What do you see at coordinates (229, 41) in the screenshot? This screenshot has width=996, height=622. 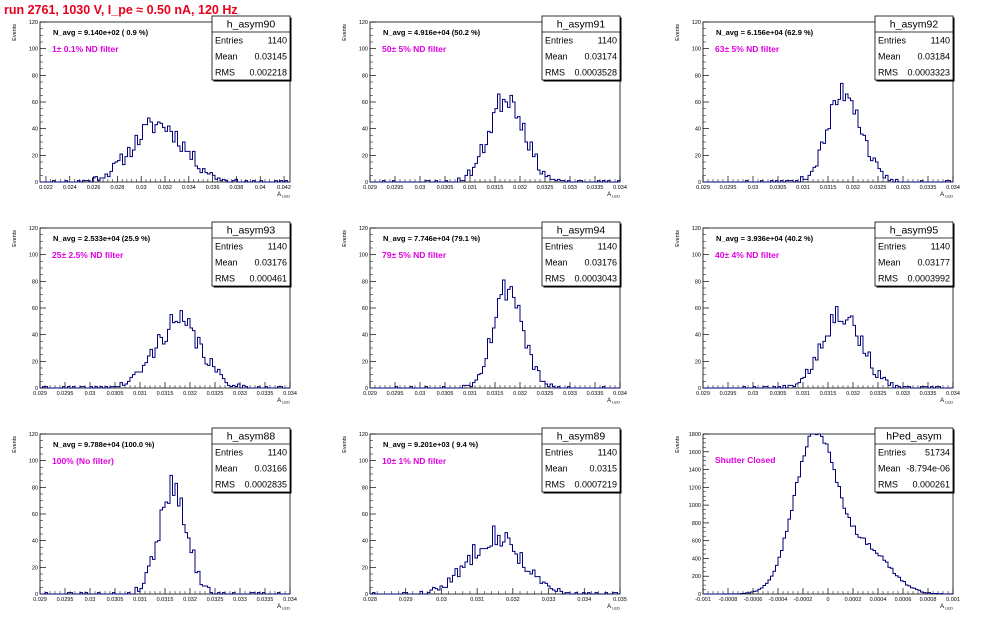 I see `stats-label: Entries` at bounding box center [229, 41].